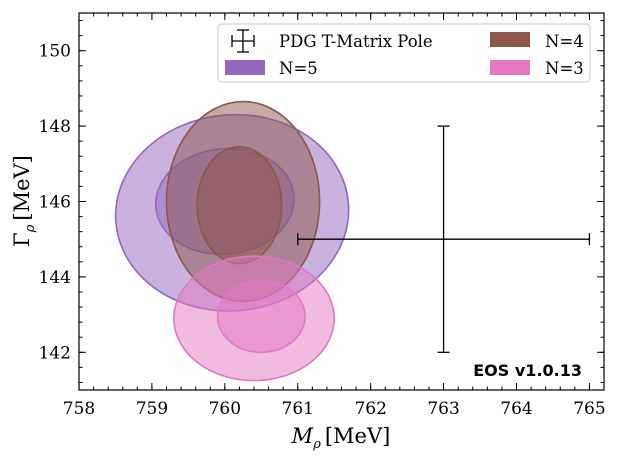  What do you see at coordinates (245, 67) in the screenshot?
I see `legend-swatch-n5` at bounding box center [245, 67].